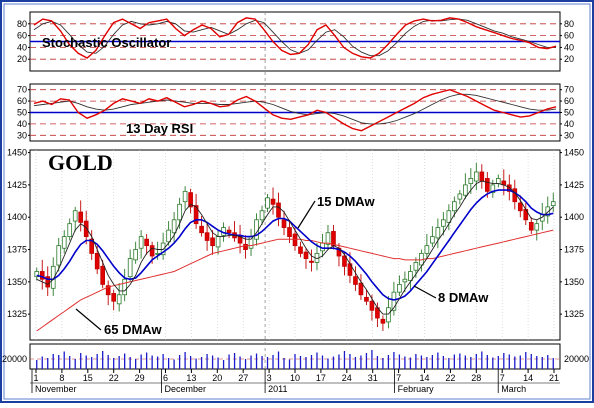 Image resolution: width=594 pixels, height=408 pixels. What do you see at coordinates (243, 378) in the screenshot?
I see `x-tick-label: 27` at bounding box center [243, 378].